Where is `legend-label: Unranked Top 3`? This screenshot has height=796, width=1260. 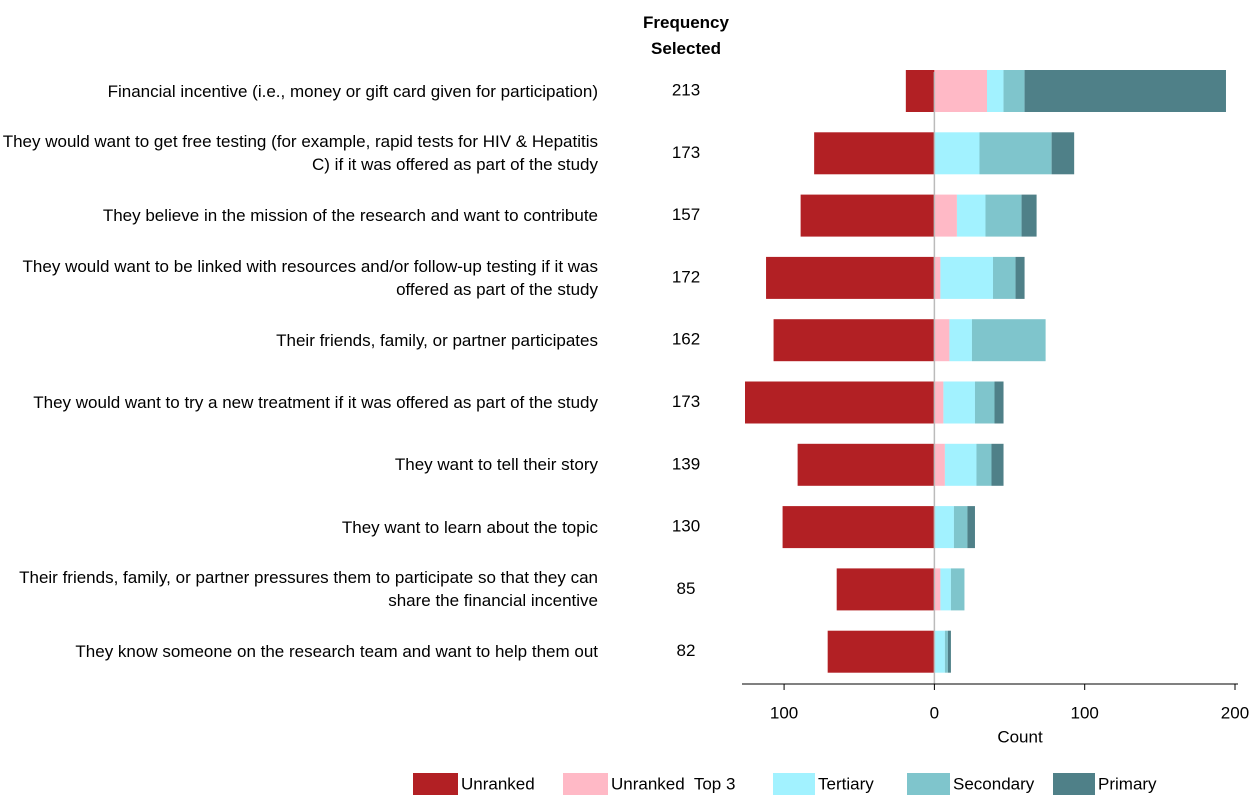 legend-label: Unranked Top 3 is located at coordinates (673, 783).